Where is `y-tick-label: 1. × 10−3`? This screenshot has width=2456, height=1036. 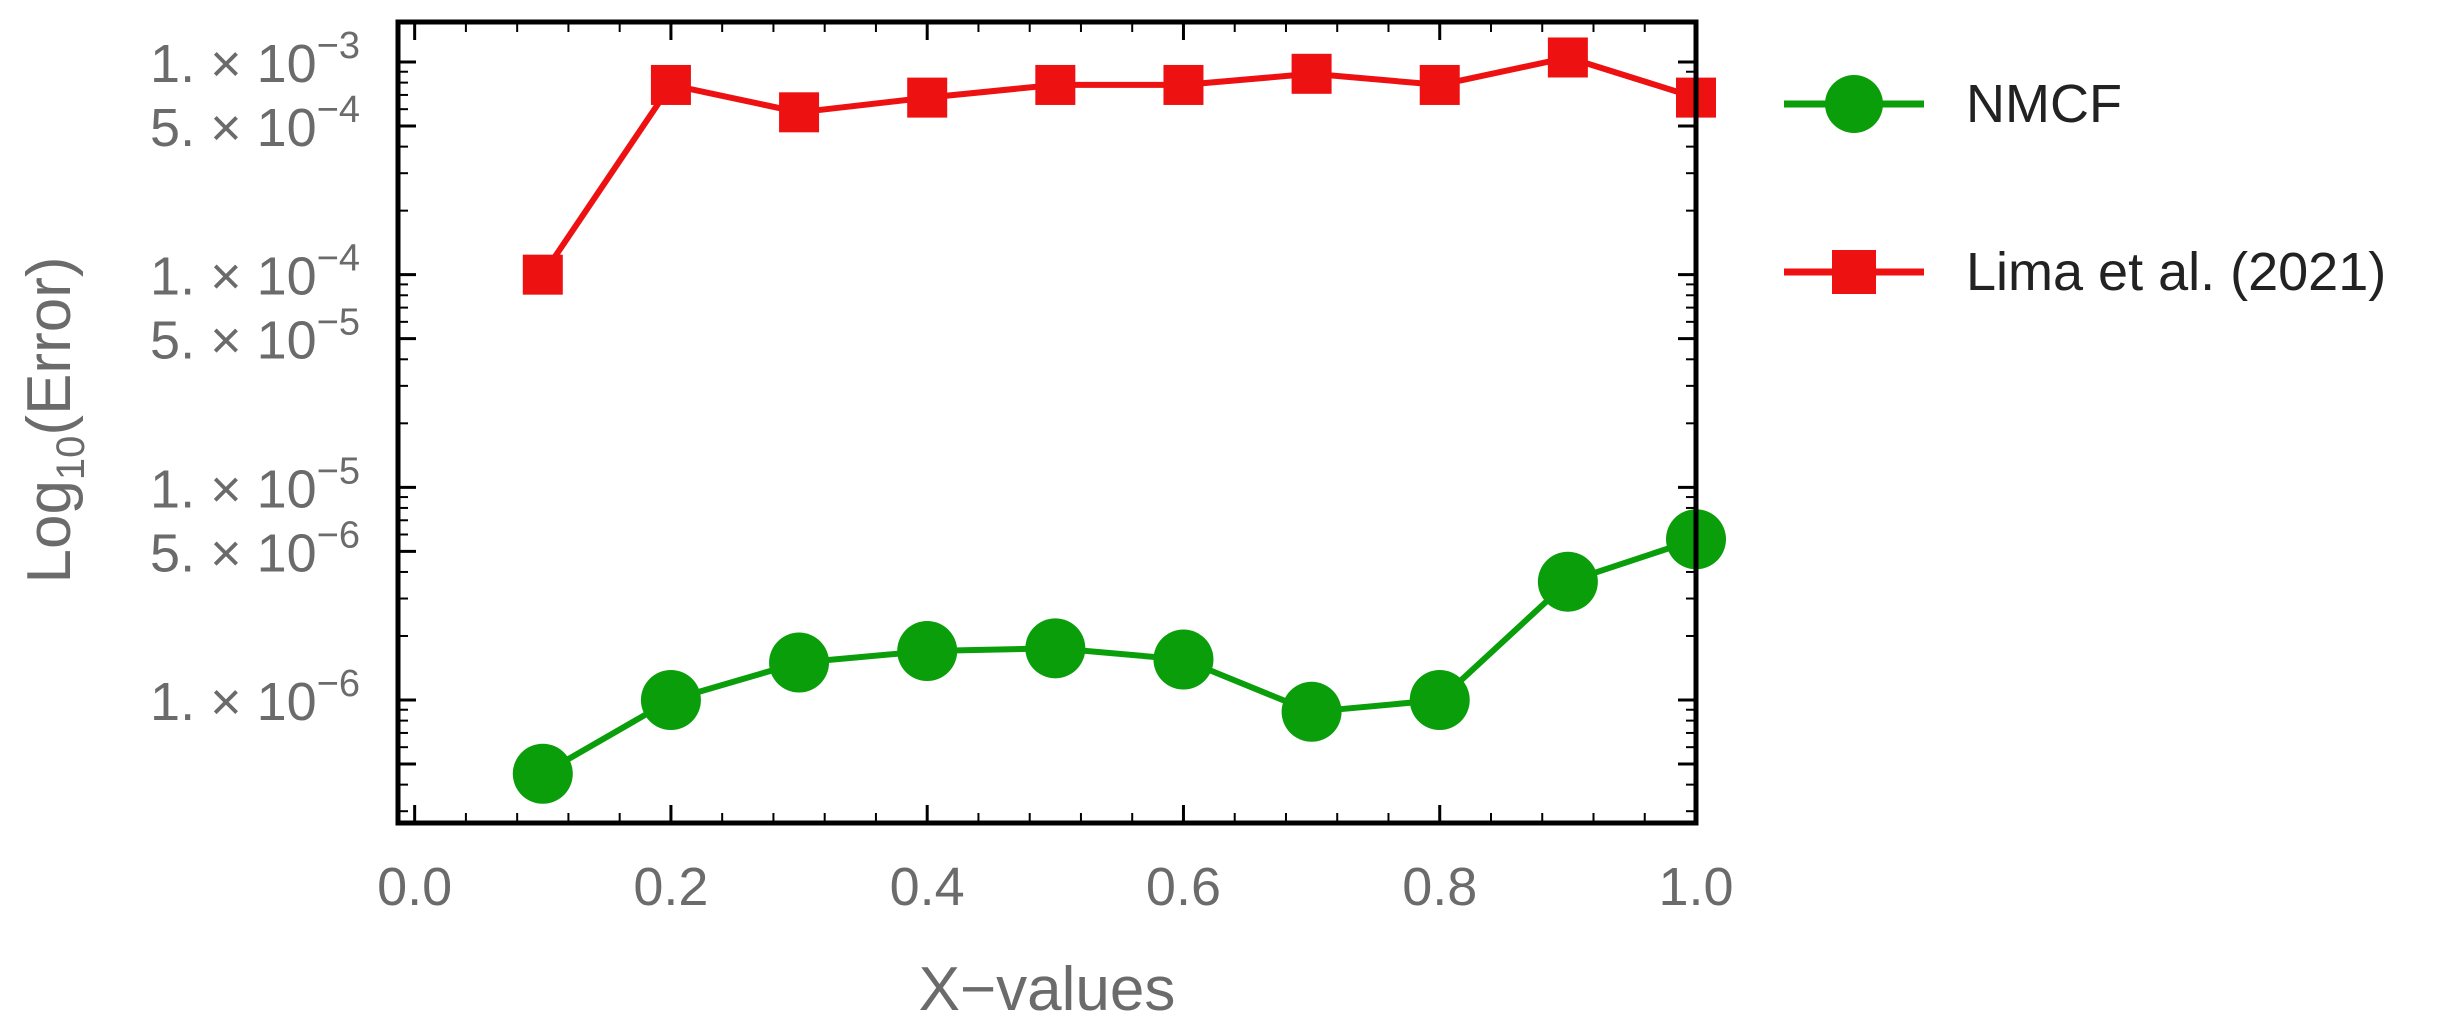 y-tick-label: 1. × 10−3 is located at coordinates (255, 59).